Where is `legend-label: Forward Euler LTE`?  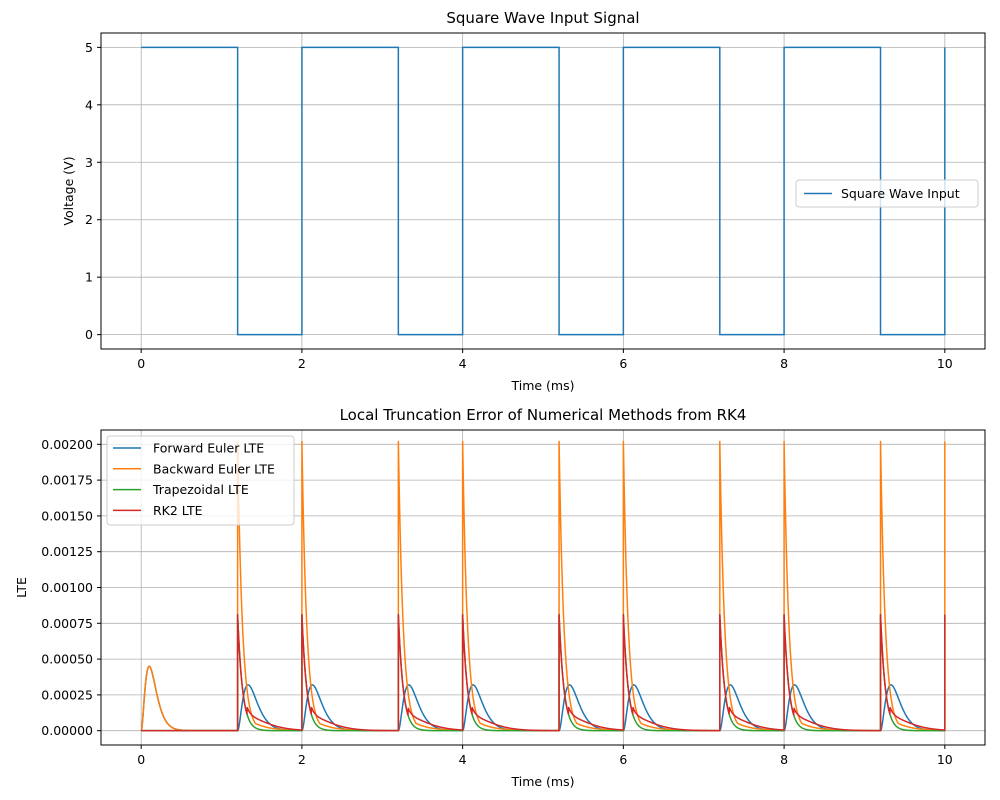
legend-label: Forward Euler LTE is located at coordinates (208, 448).